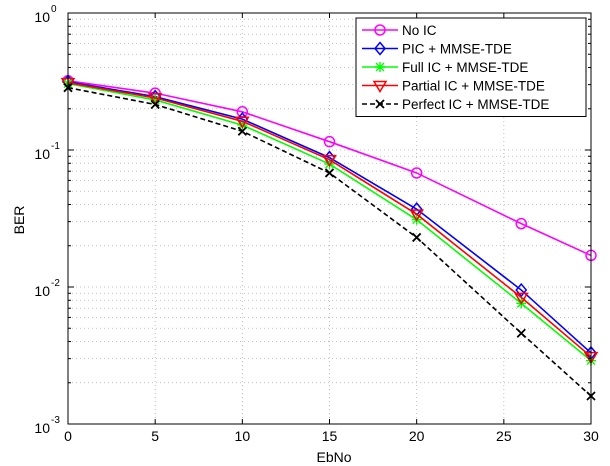 Image resolution: width=610 pixels, height=466 pixels. Describe the element at coordinates (54, 9) in the screenshot. I see `y-tick-exponent: 0` at that location.